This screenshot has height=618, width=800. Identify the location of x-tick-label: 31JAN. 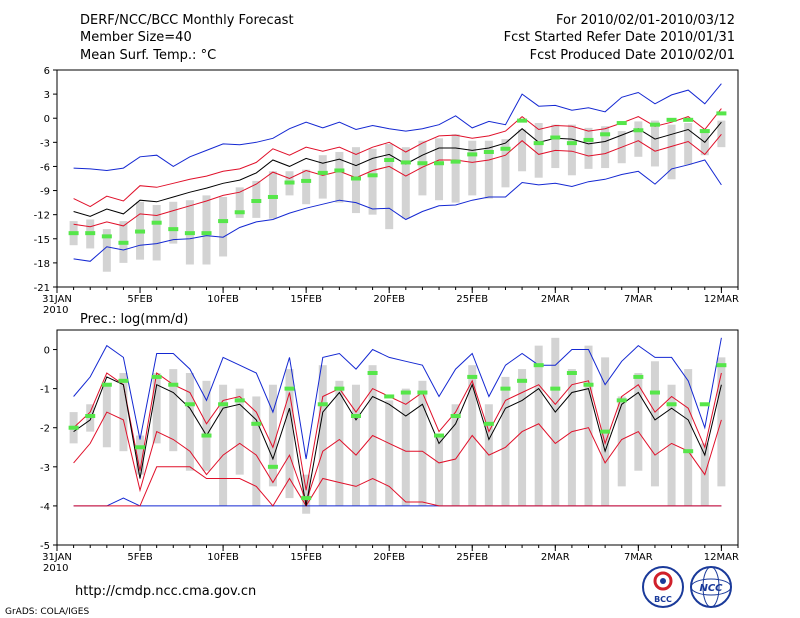
(57, 299).